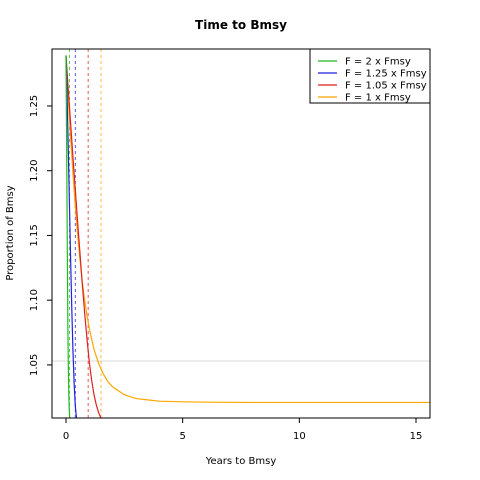 The width and height of the screenshot is (480, 480). I want to click on x-tick-label-0: 0, so click(66, 436).